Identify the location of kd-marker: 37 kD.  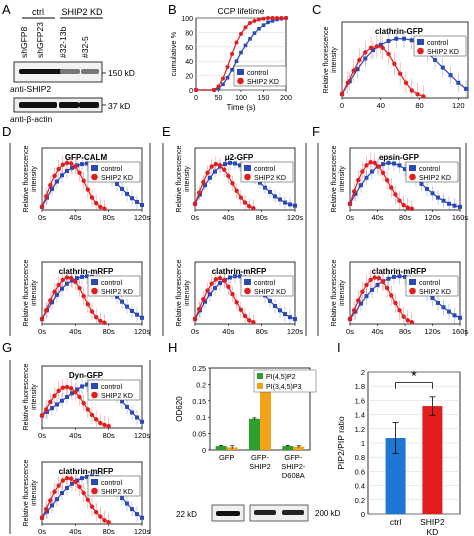
(119, 106).